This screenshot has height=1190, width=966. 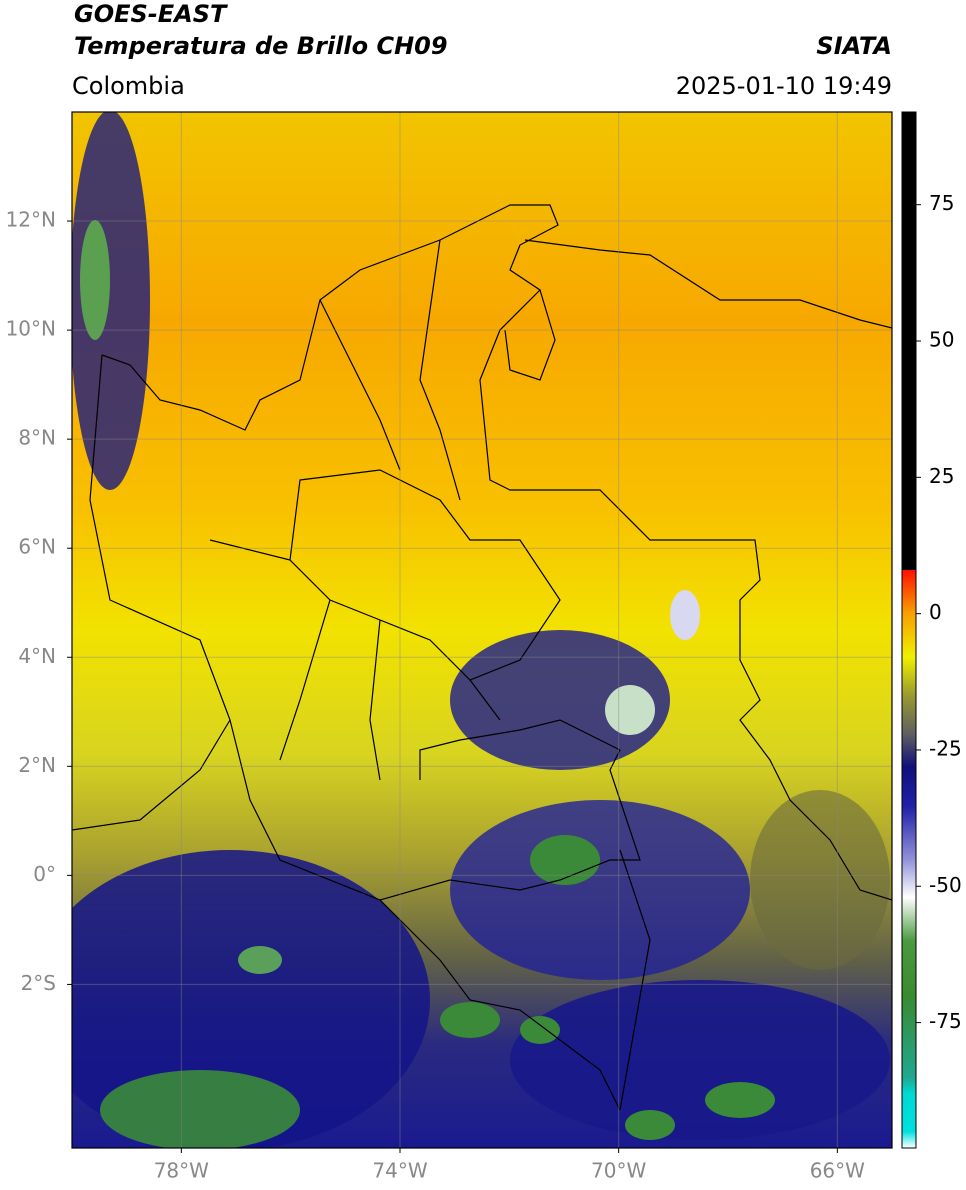 I want to click on lon-tick-label: 74°W, so click(x=399, y=1171).